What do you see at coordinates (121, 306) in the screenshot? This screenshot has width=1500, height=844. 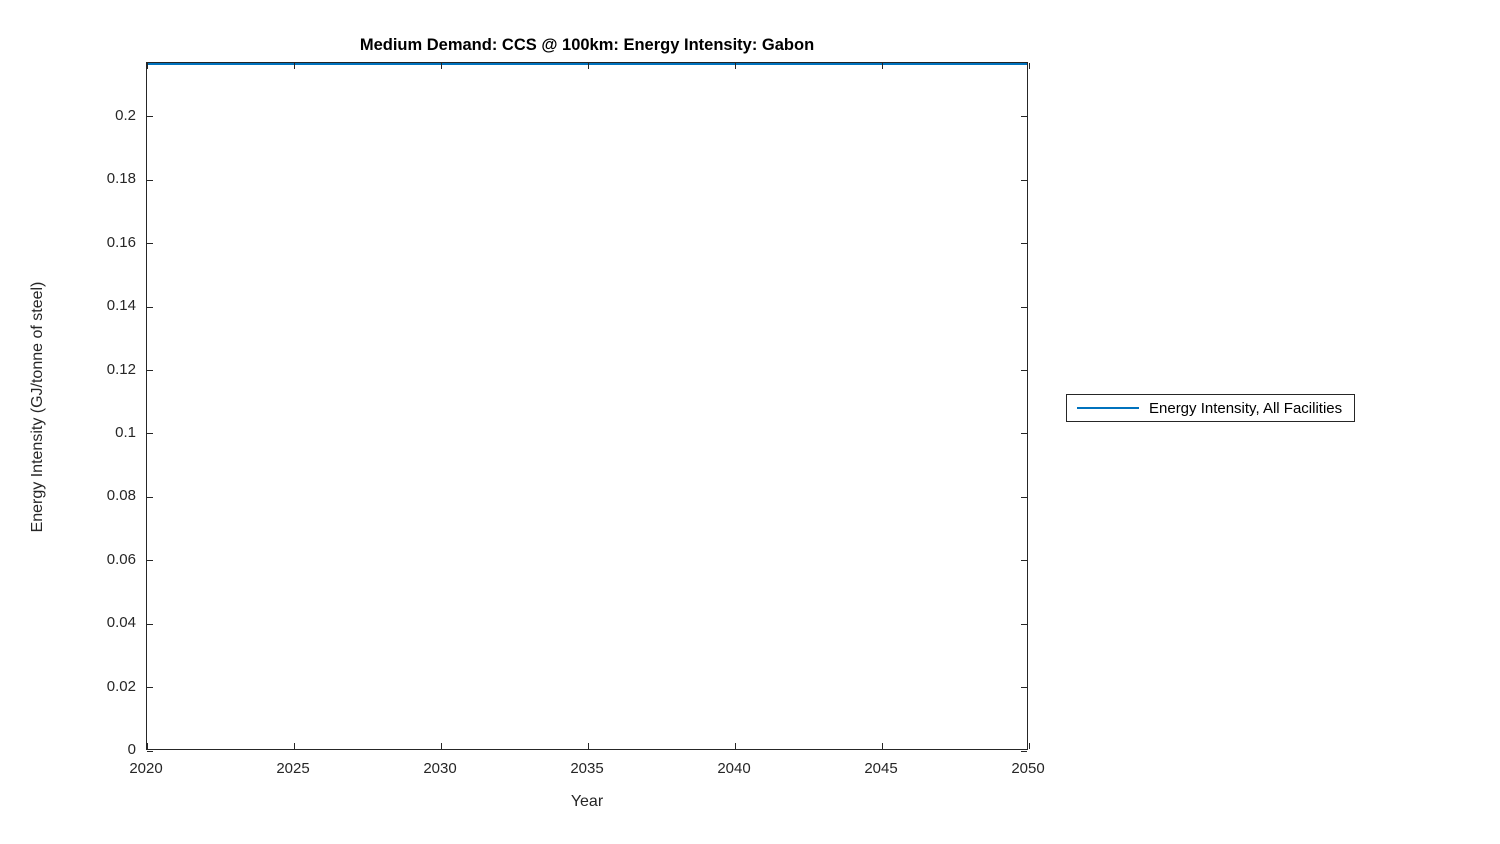 I see `y-tick-label: 0.14` at bounding box center [121, 306].